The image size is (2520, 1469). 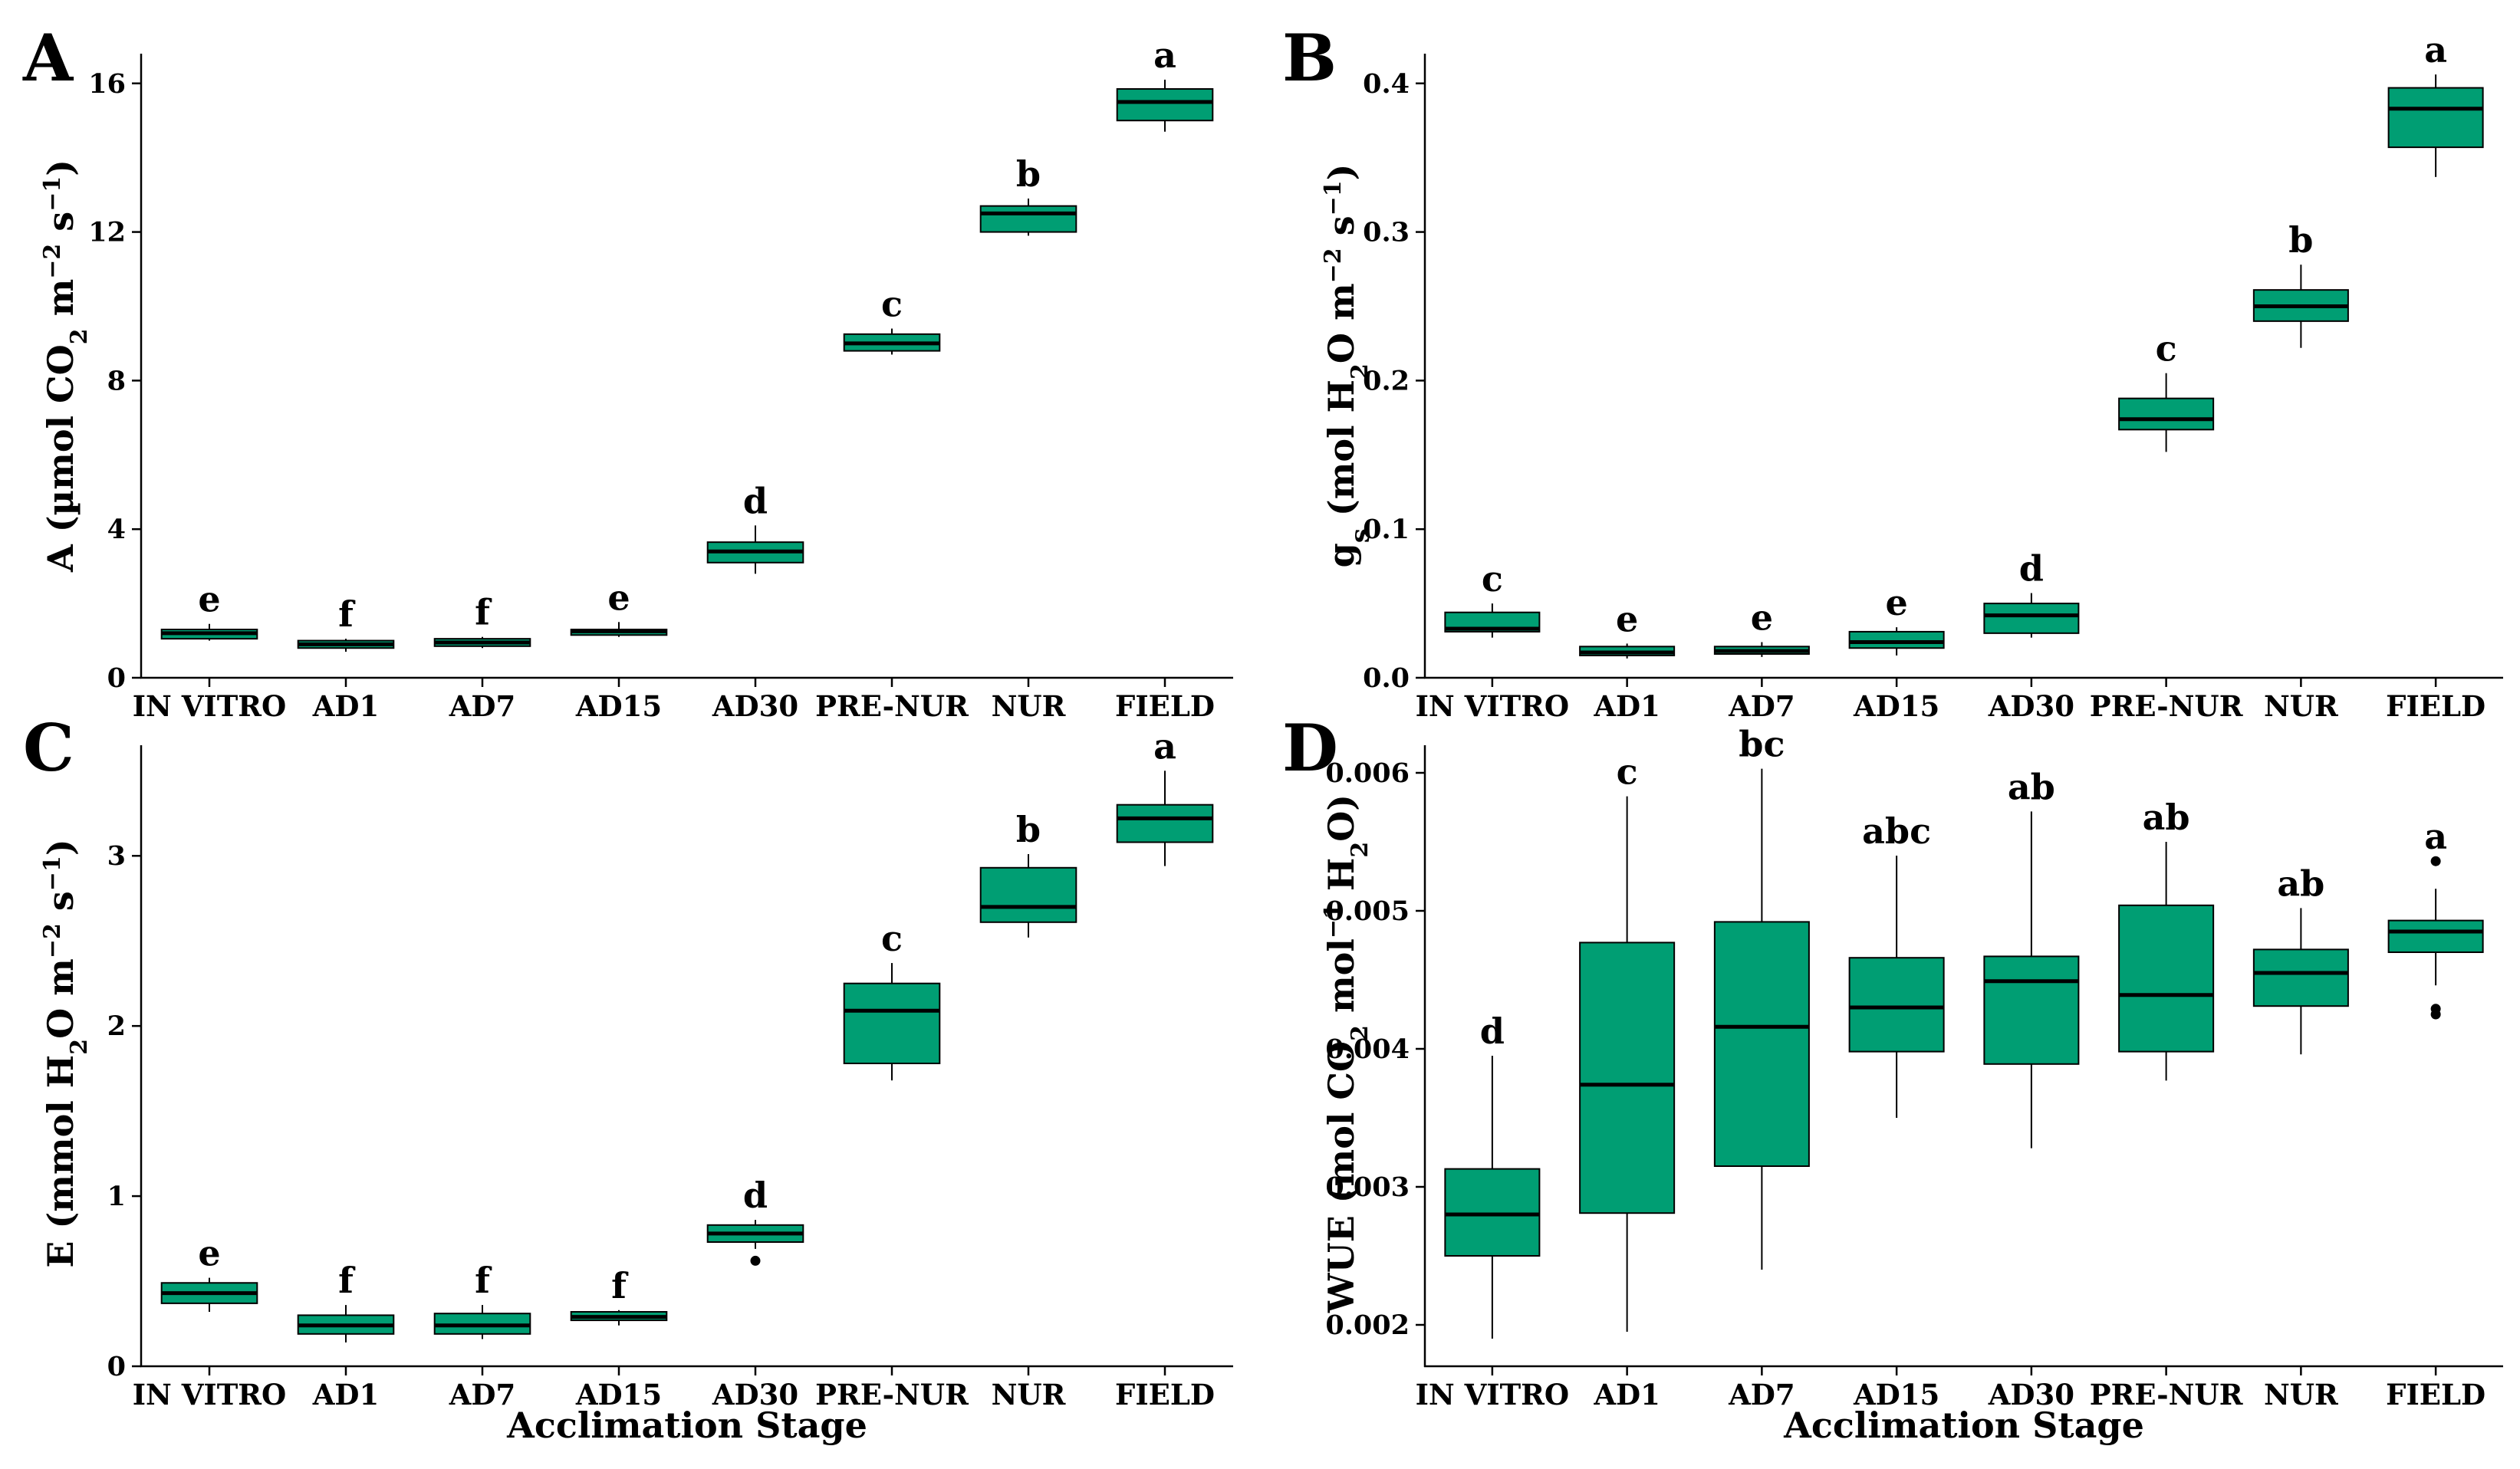 I want to click on y-tick-label: 0.003, so click(x=1367, y=1187).